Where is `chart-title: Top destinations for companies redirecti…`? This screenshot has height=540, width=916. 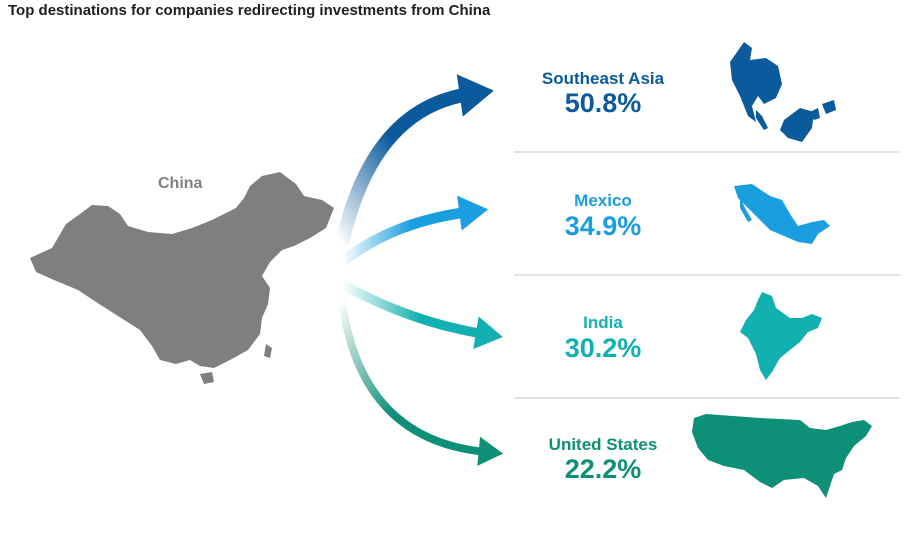
chart-title: Top destinations for companies redirecti… is located at coordinates (249, 10).